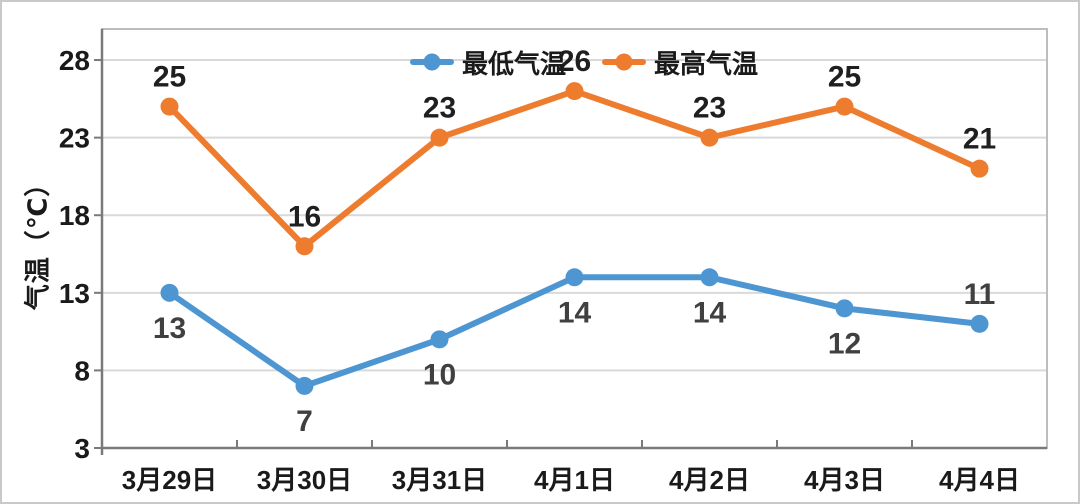  I want to click on y-tick-label: 3, so click(82, 448).